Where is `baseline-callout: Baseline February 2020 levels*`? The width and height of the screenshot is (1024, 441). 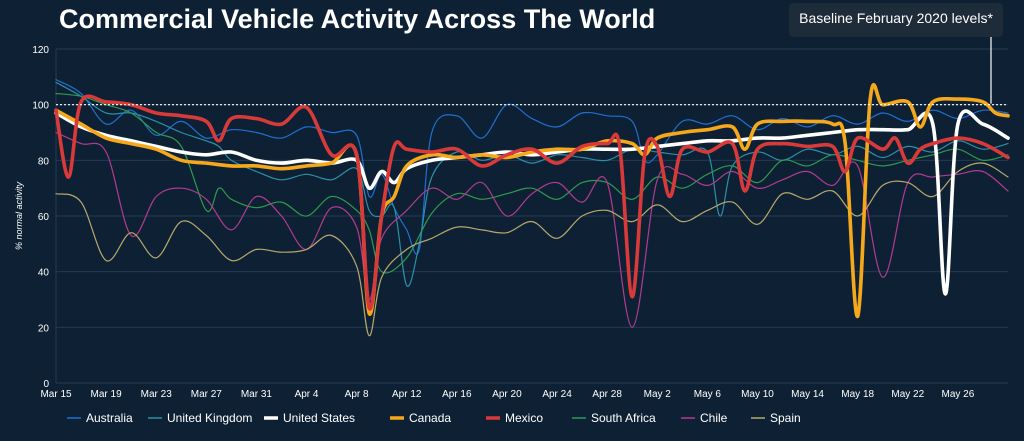
baseline-callout: Baseline February 2020 levels* is located at coordinates (896, 20).